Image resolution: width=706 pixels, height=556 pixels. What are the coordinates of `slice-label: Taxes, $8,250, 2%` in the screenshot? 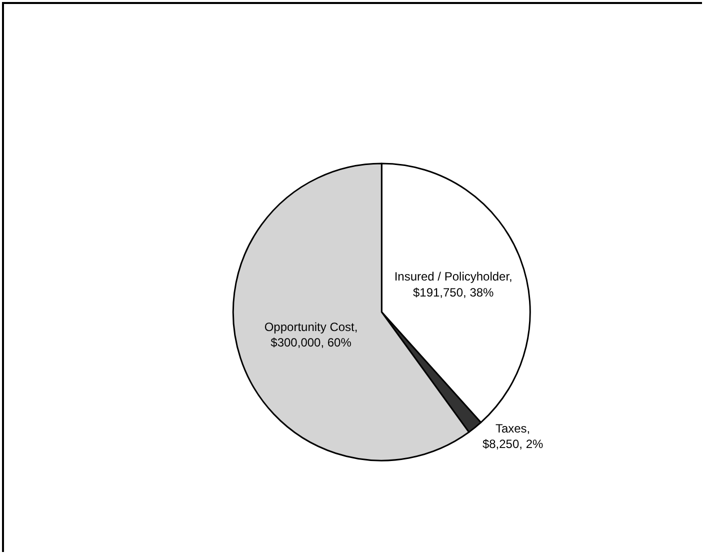 It's located at (513, 437).